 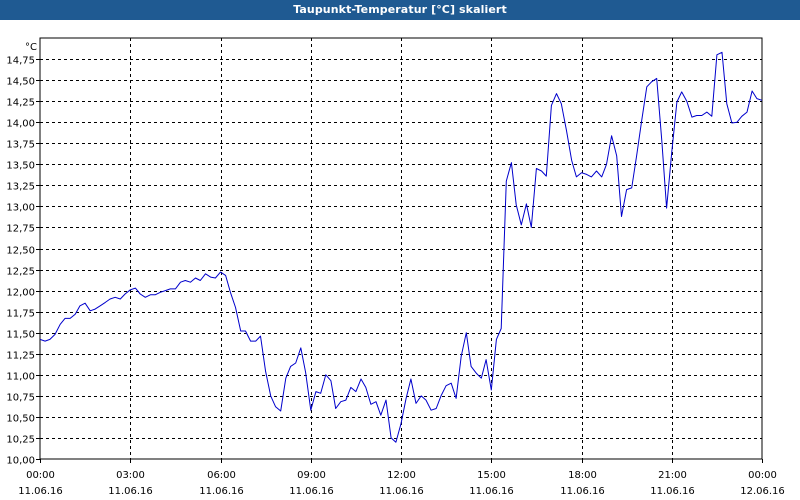 What do you see at coordinates (130, 475) in the screenshot?
I see `x-tick-time-label: 03:00` at bounding box center [130, 475].